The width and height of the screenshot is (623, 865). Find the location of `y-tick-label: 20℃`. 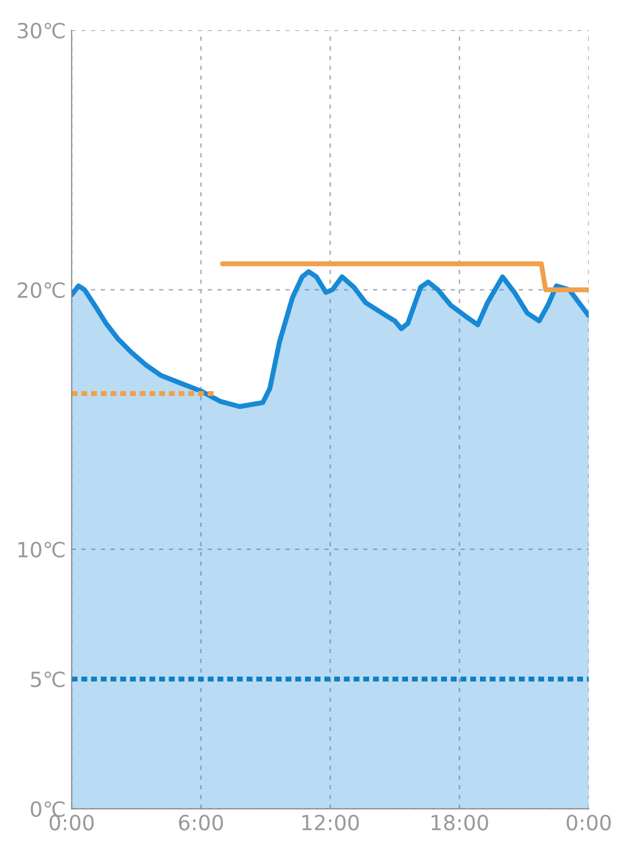

y-tick-label: 20℃ is located at coordinates (41, 290).